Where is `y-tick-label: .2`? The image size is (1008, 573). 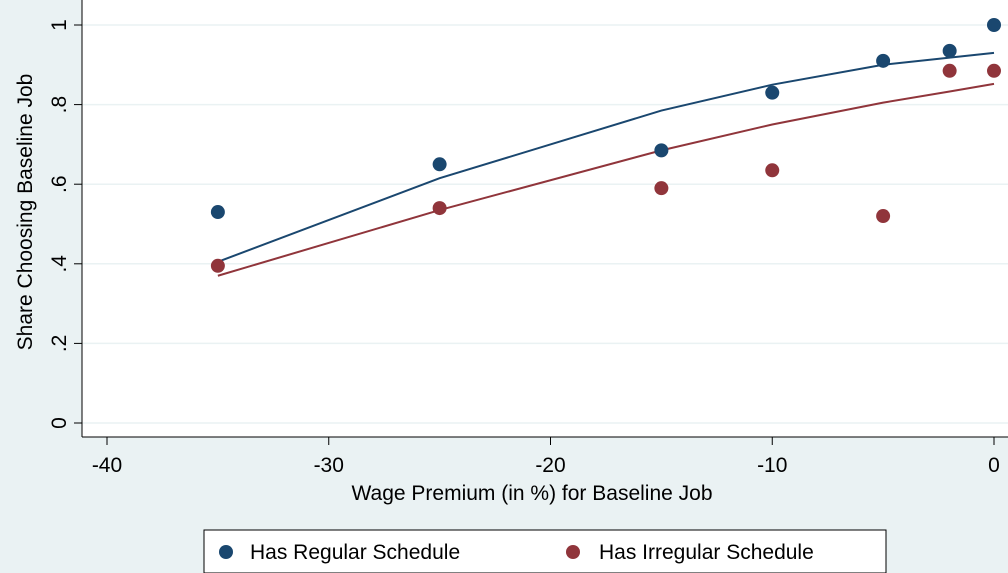
y-tick-label: .2 is located at coordinates (59, 344).